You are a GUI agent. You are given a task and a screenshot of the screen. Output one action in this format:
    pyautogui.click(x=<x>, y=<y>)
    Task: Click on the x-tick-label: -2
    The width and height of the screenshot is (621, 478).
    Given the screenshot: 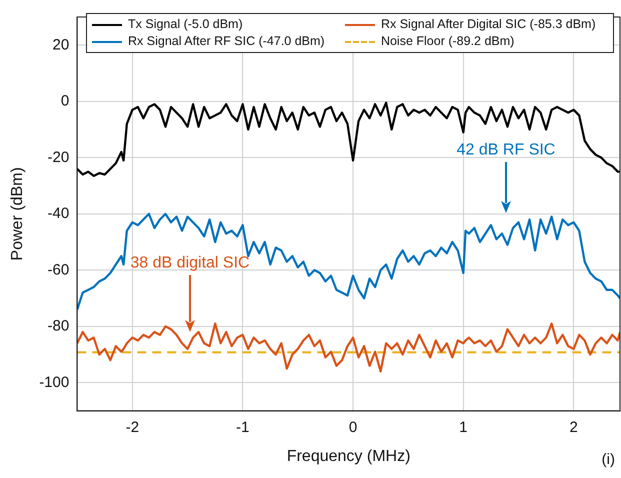 What is the action you would take?
    pyautogui.click(x=133, y=427)
    